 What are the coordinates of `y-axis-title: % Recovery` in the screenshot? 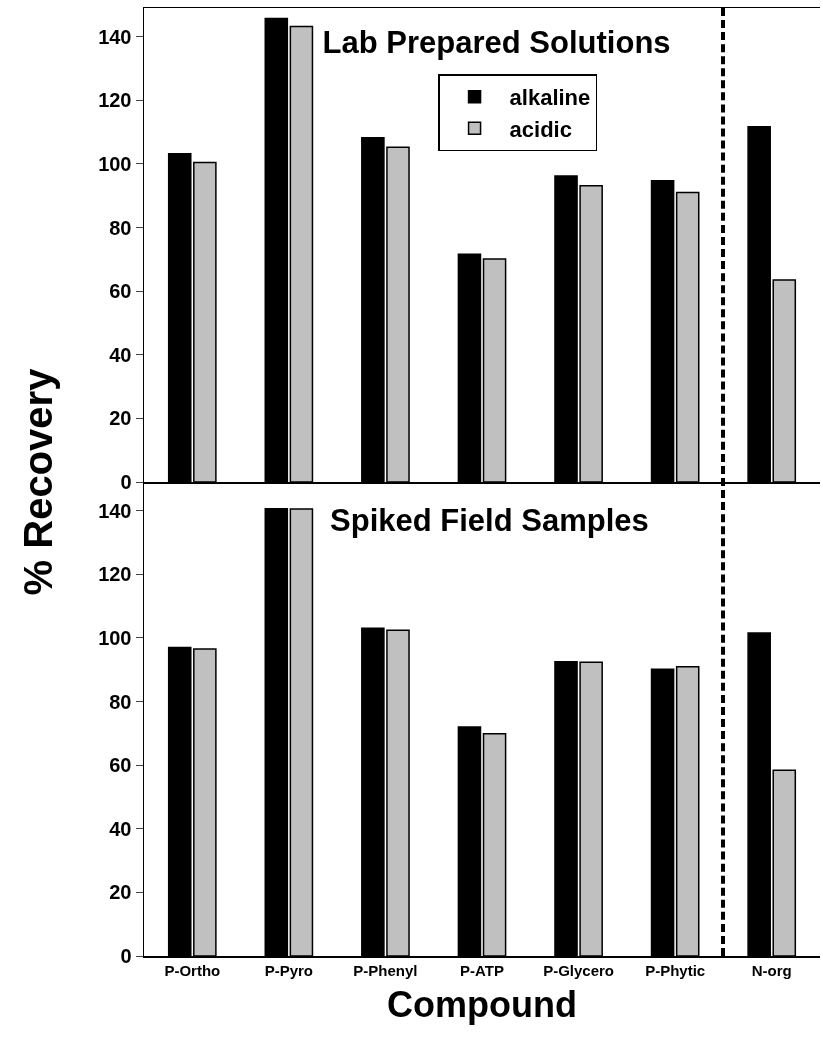 It's located at (38, 482).